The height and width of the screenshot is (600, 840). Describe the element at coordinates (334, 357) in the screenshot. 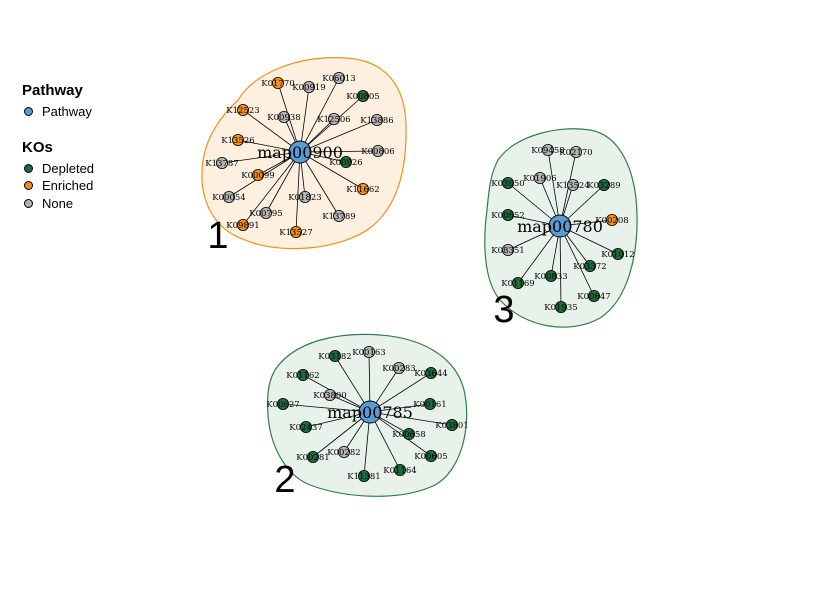

I see `ko-label: K03182` at that location.